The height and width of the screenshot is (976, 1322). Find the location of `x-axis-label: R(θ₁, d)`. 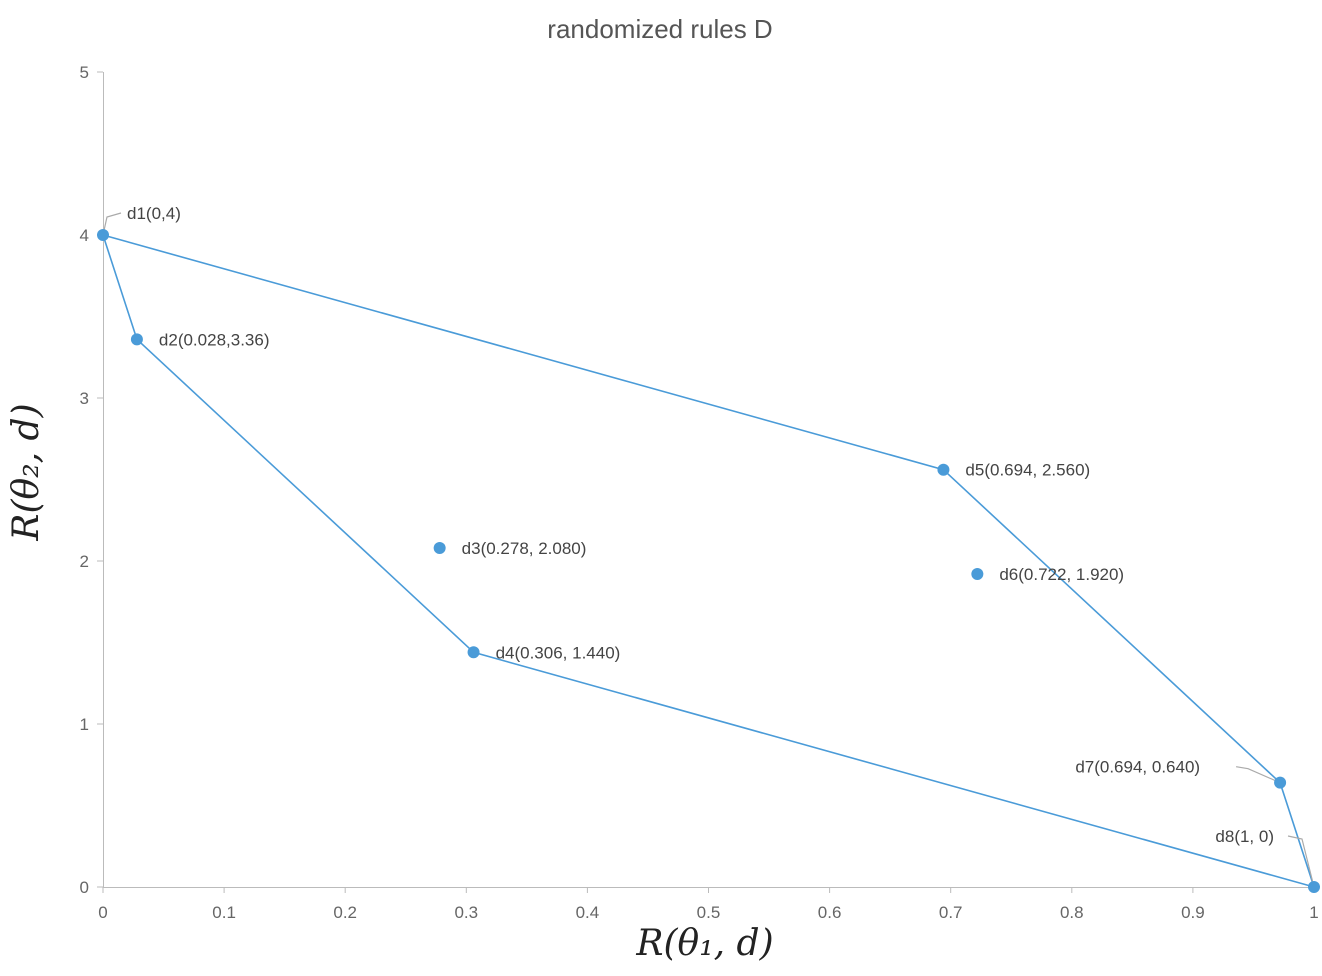

x-axis-label: R(θ₁, d) is located at coordinates (704, 943).